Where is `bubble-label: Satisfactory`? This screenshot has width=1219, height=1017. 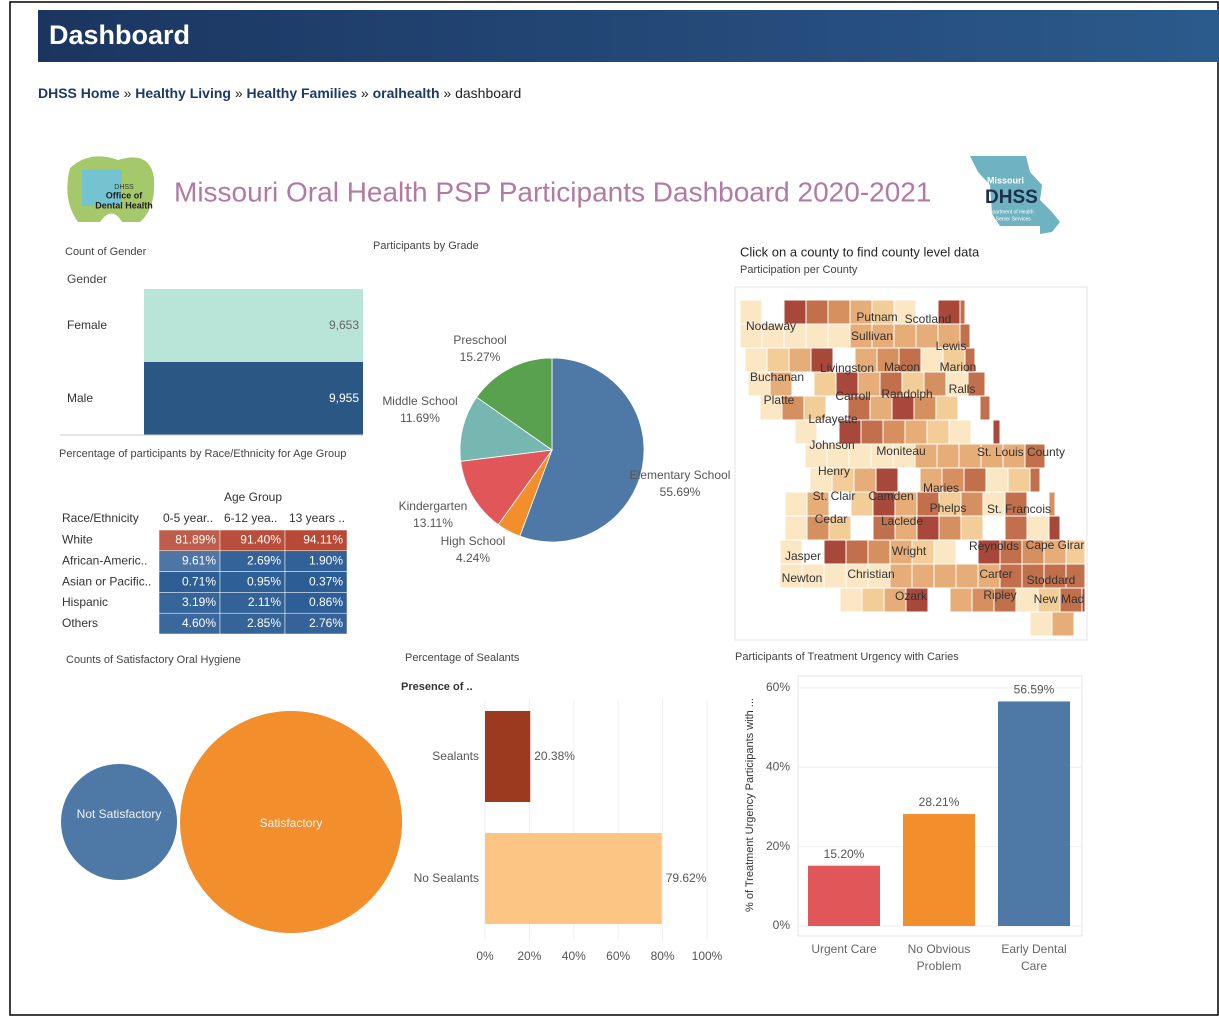 bubble-label: Satisfactory is located at coordinates (291, 823).